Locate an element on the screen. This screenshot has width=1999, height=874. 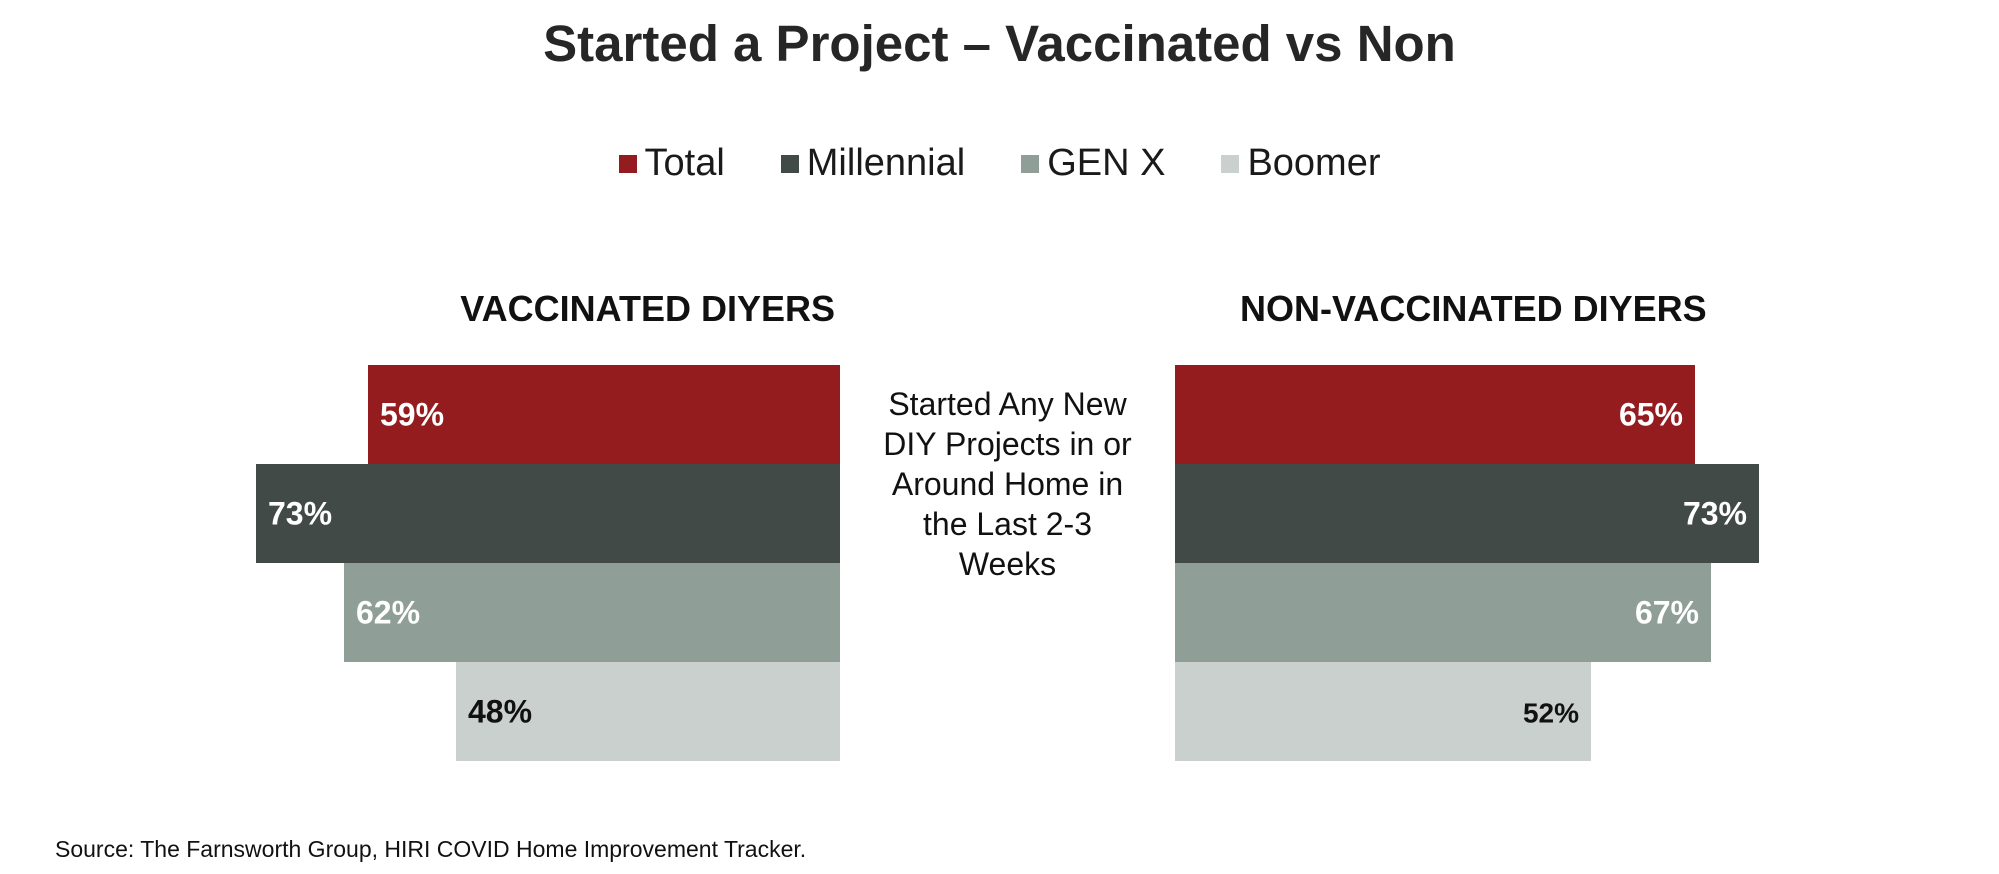
legend-label-genx: GEN X is located at coordinates (1106, 163).